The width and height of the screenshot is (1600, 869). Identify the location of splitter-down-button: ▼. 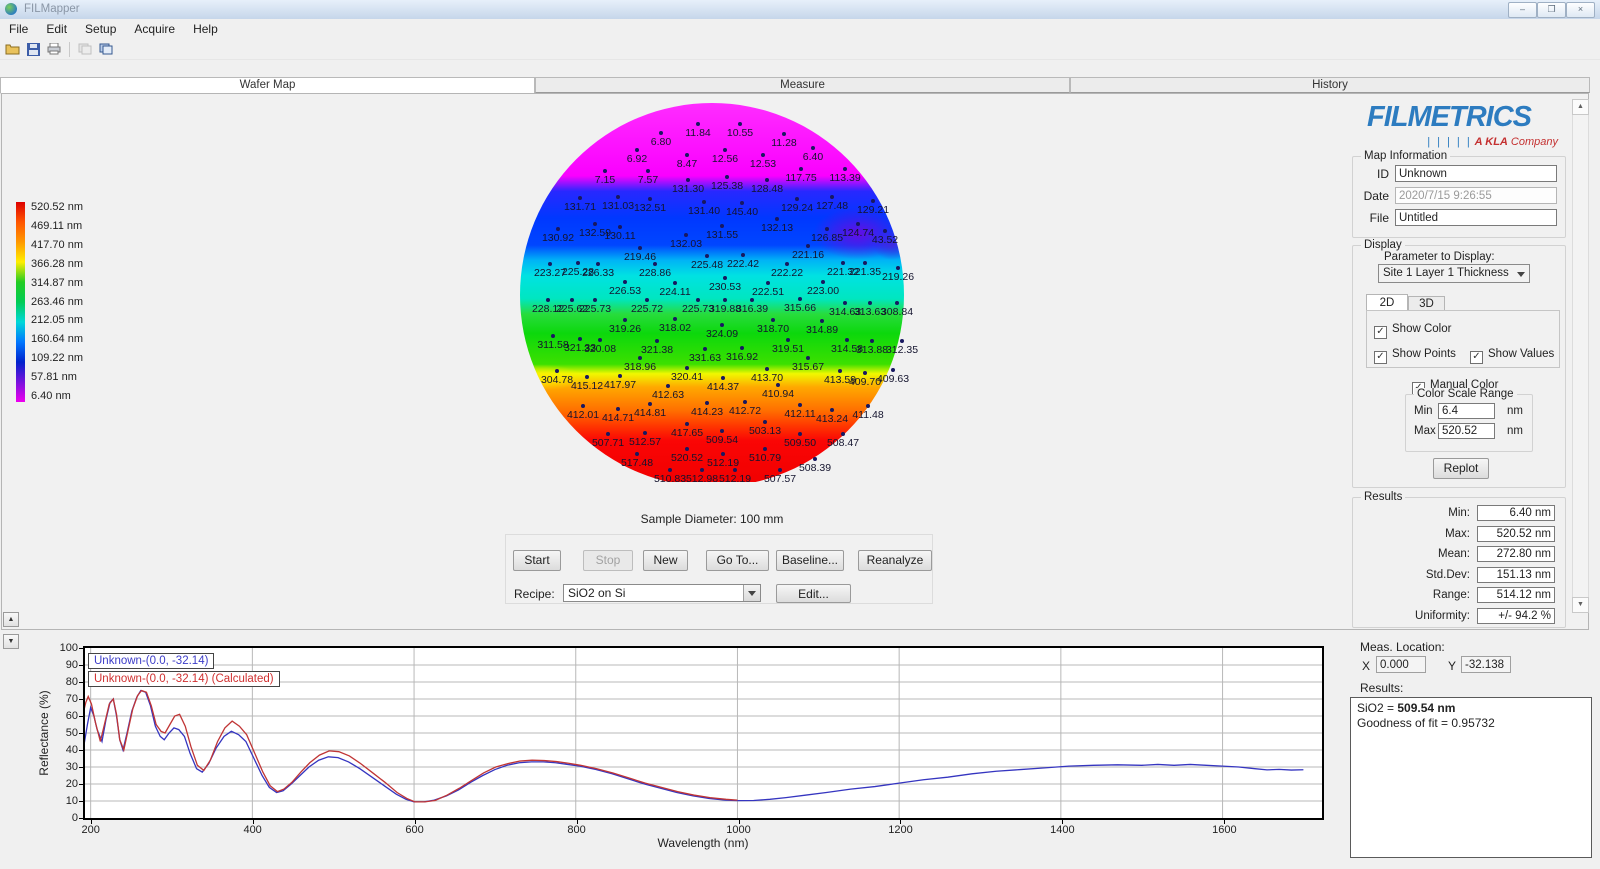
(11, 641).